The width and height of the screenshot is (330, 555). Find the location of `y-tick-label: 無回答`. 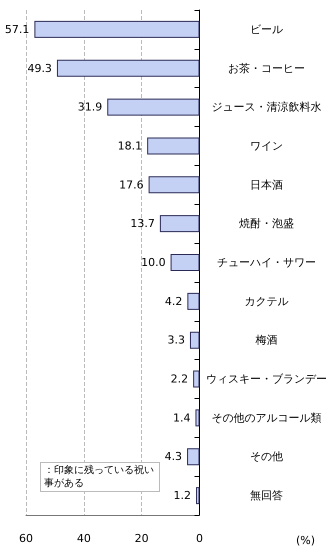

y-tick-label: 無回答 is located at coordinates (266, 495).